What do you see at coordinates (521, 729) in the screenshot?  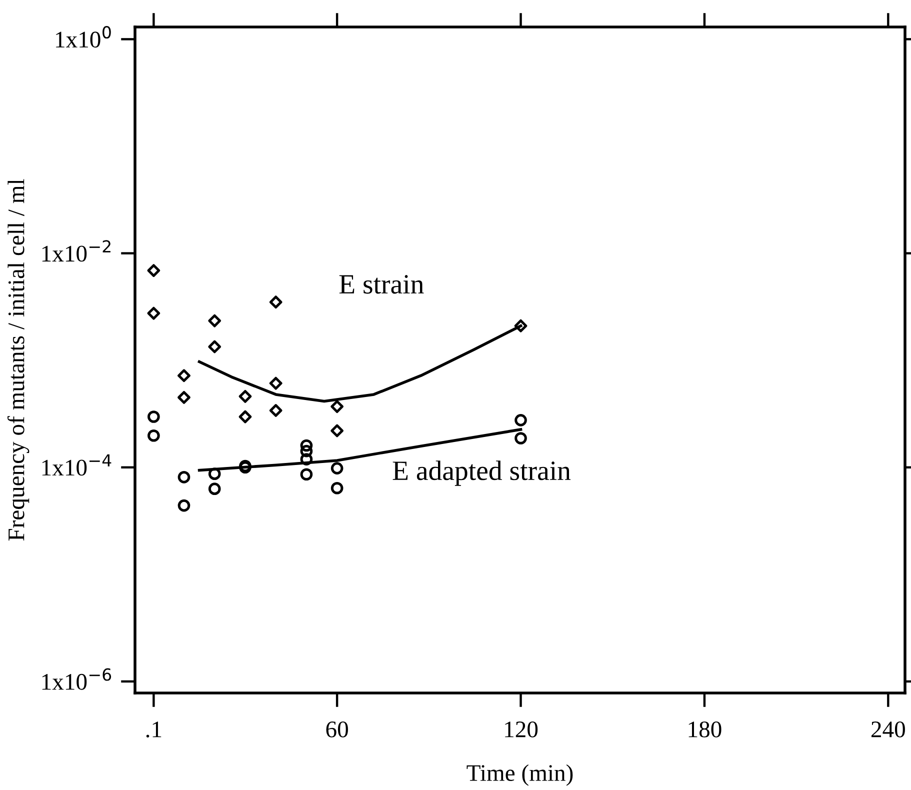 I see `x-tick-label: 120` at bounding box center [521, 729].